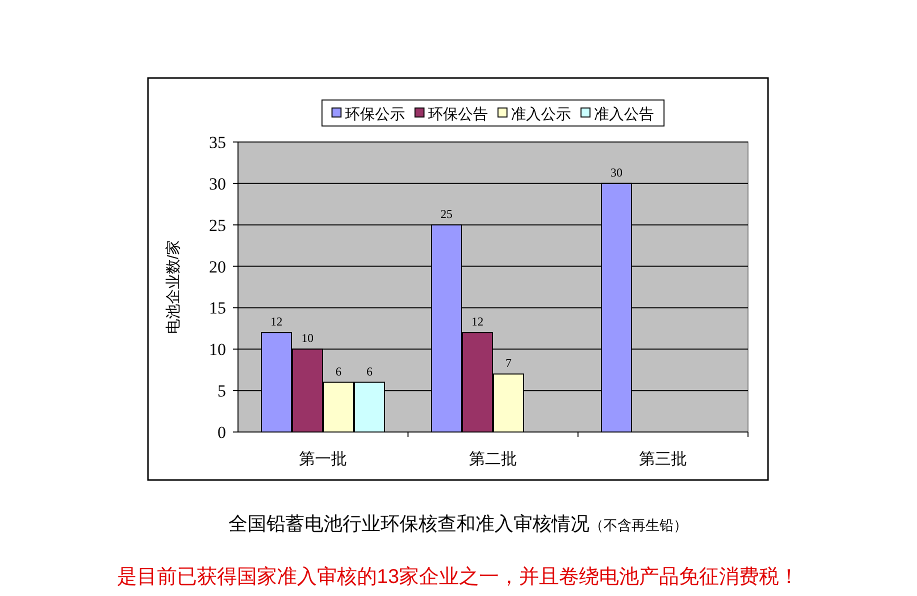 The image size is (917, 596). I want to click on text: 全国铅蓄电池行业环保核查和准入审核情况, so click(409, 524).